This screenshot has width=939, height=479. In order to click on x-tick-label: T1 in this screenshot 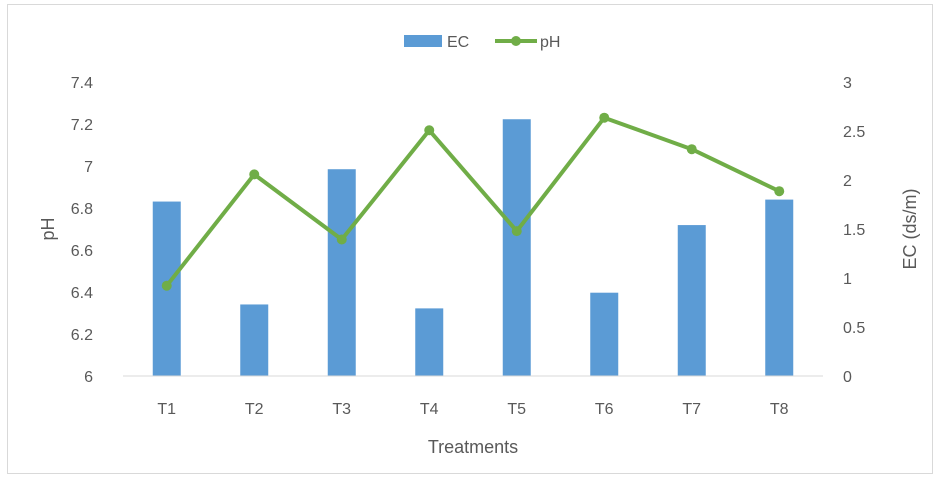, I will do `click(166, 409)`.